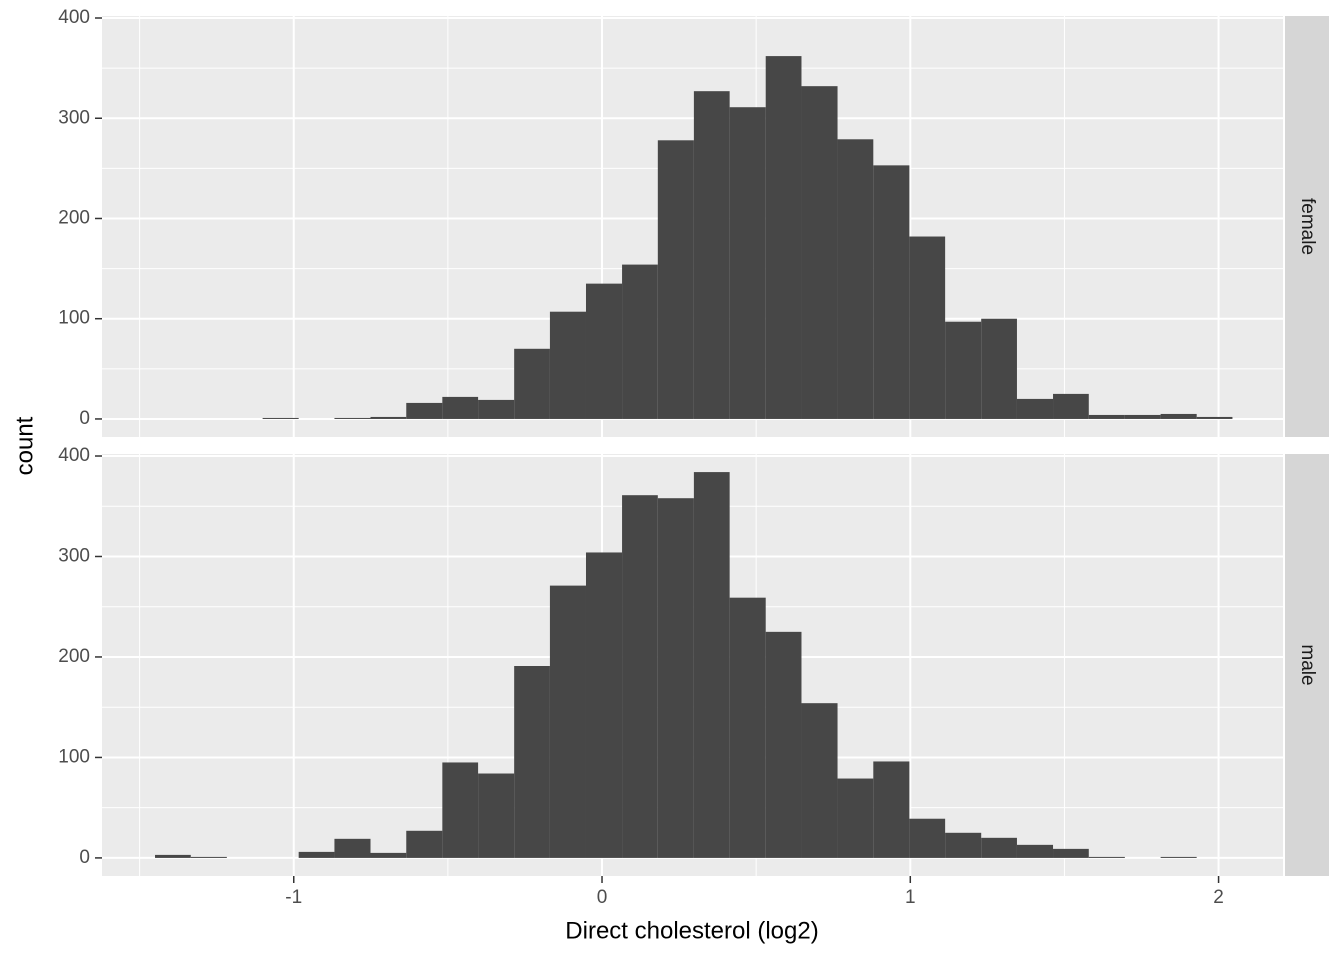 This screenshot has width=1344, height=960. Describe the element at coordinates (910, 897) in the screenshot. I see `x-tick-label: 1` at that location.